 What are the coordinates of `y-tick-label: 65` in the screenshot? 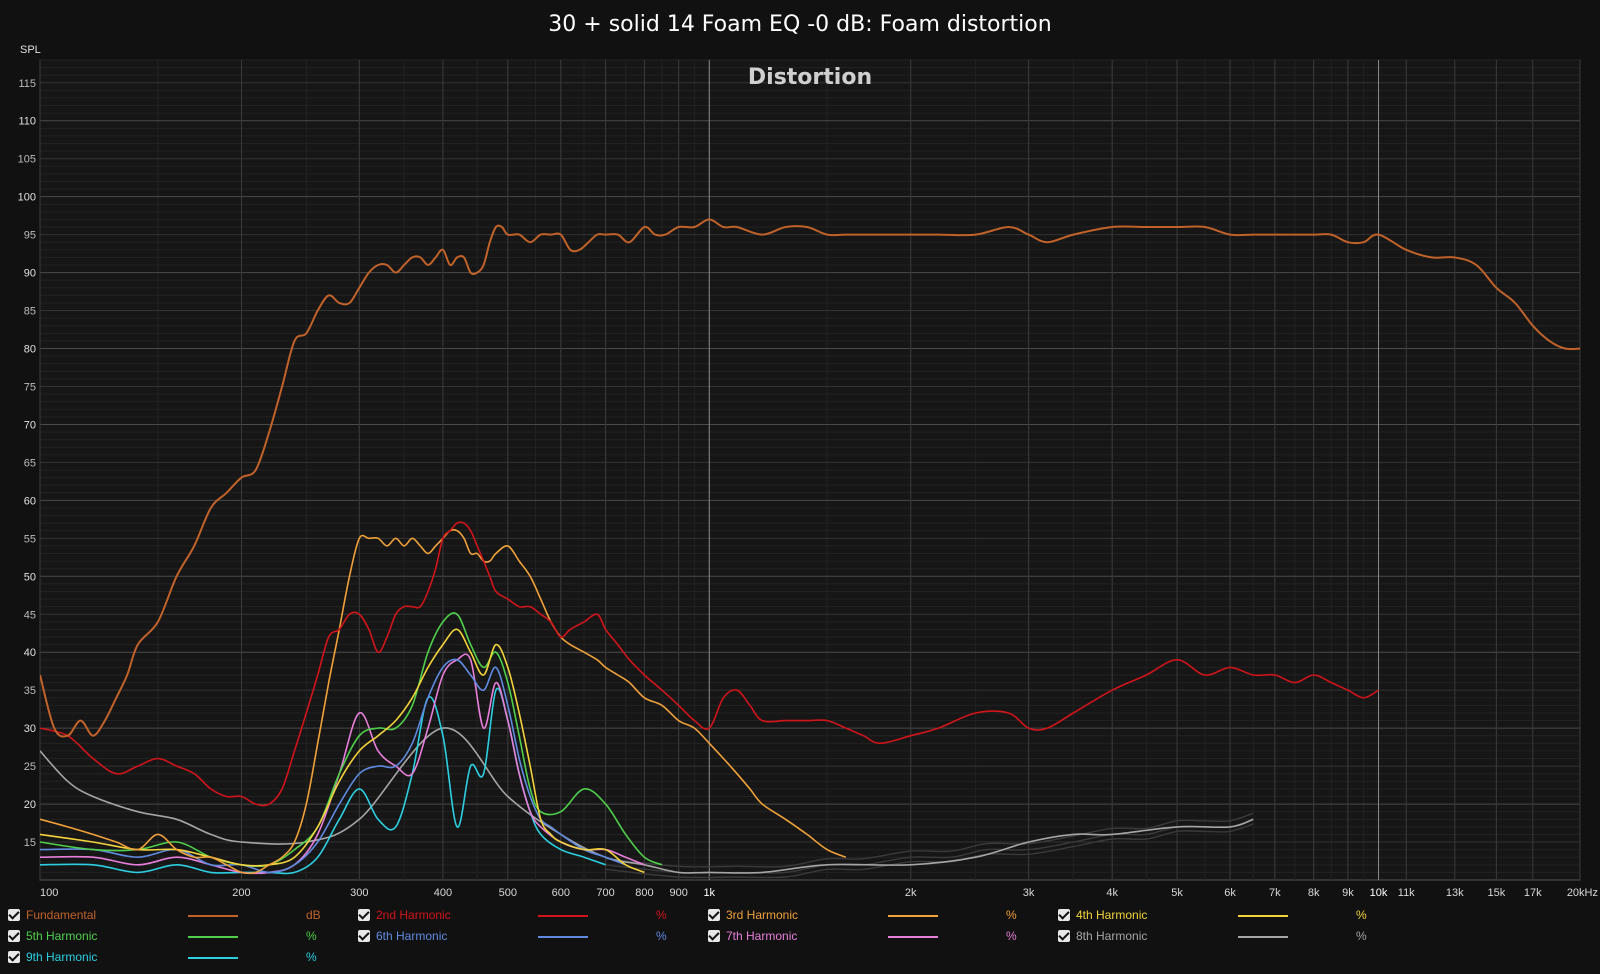 It's located at (30, 463).